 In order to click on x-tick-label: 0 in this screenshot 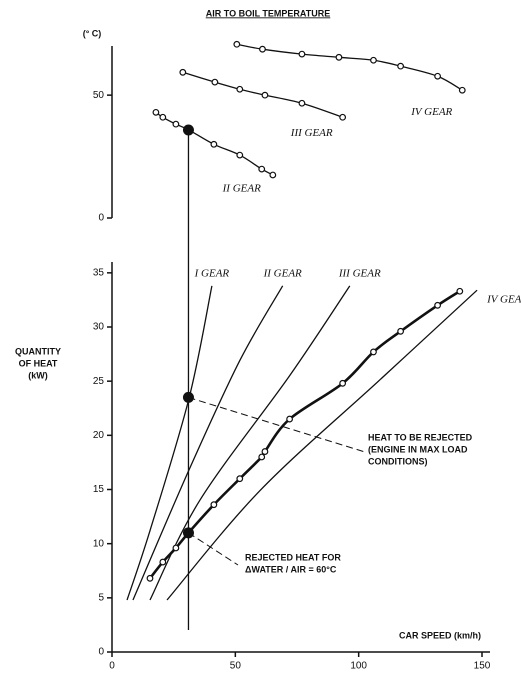, I will do `click(112, 666)`.